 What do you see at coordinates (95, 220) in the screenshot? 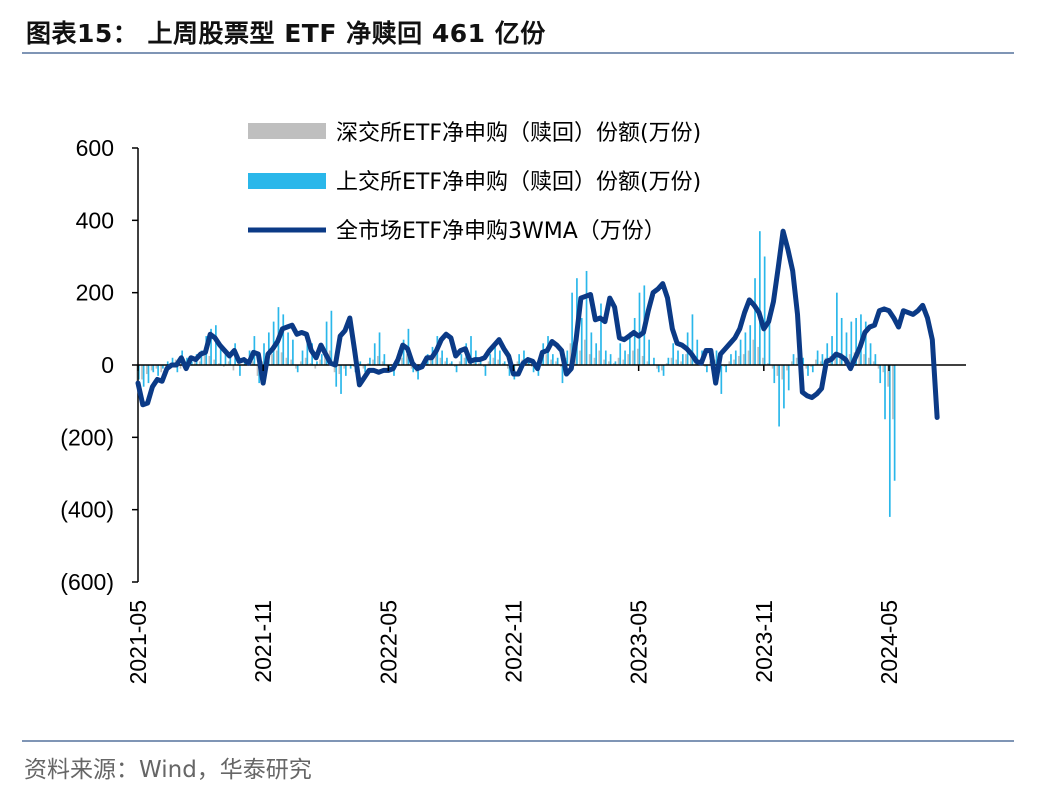
I see `y-tick-label: 400` at bounding box center [95, 220].